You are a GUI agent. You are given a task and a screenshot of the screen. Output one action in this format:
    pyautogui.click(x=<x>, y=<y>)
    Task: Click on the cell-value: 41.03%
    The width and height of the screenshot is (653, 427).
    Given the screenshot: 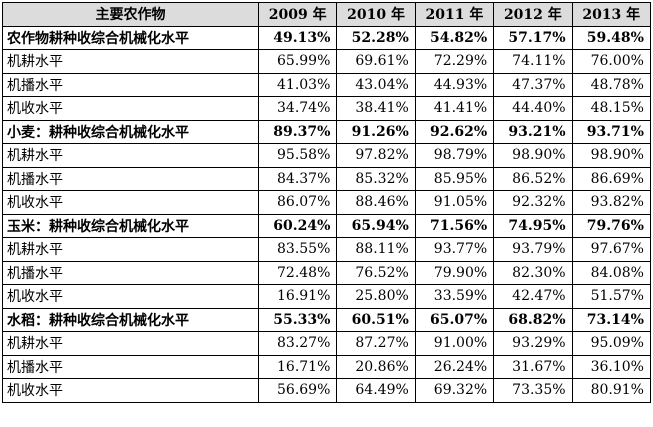 What is the action you would take?
    pyautogui.click(x=297, y=84)
    